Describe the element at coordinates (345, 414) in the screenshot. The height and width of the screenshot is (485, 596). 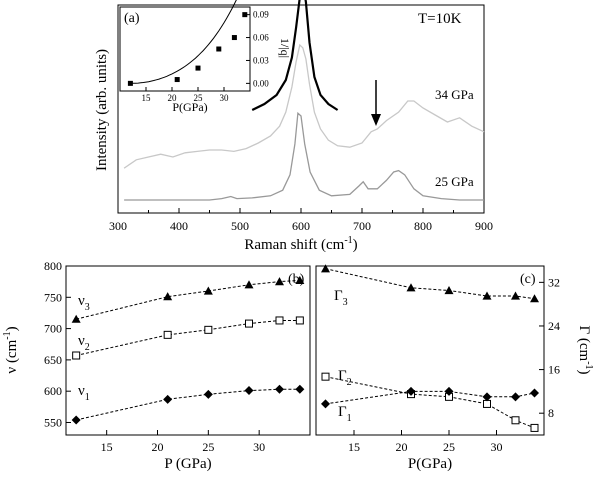
I see `series-label: Γ1` at that location.